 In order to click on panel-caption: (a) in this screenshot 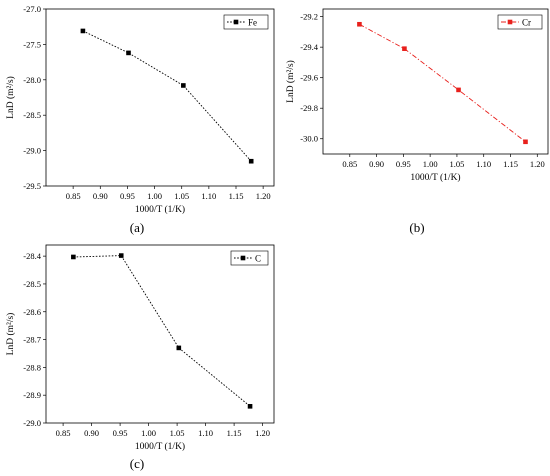, I will do `click(137, 227)`.